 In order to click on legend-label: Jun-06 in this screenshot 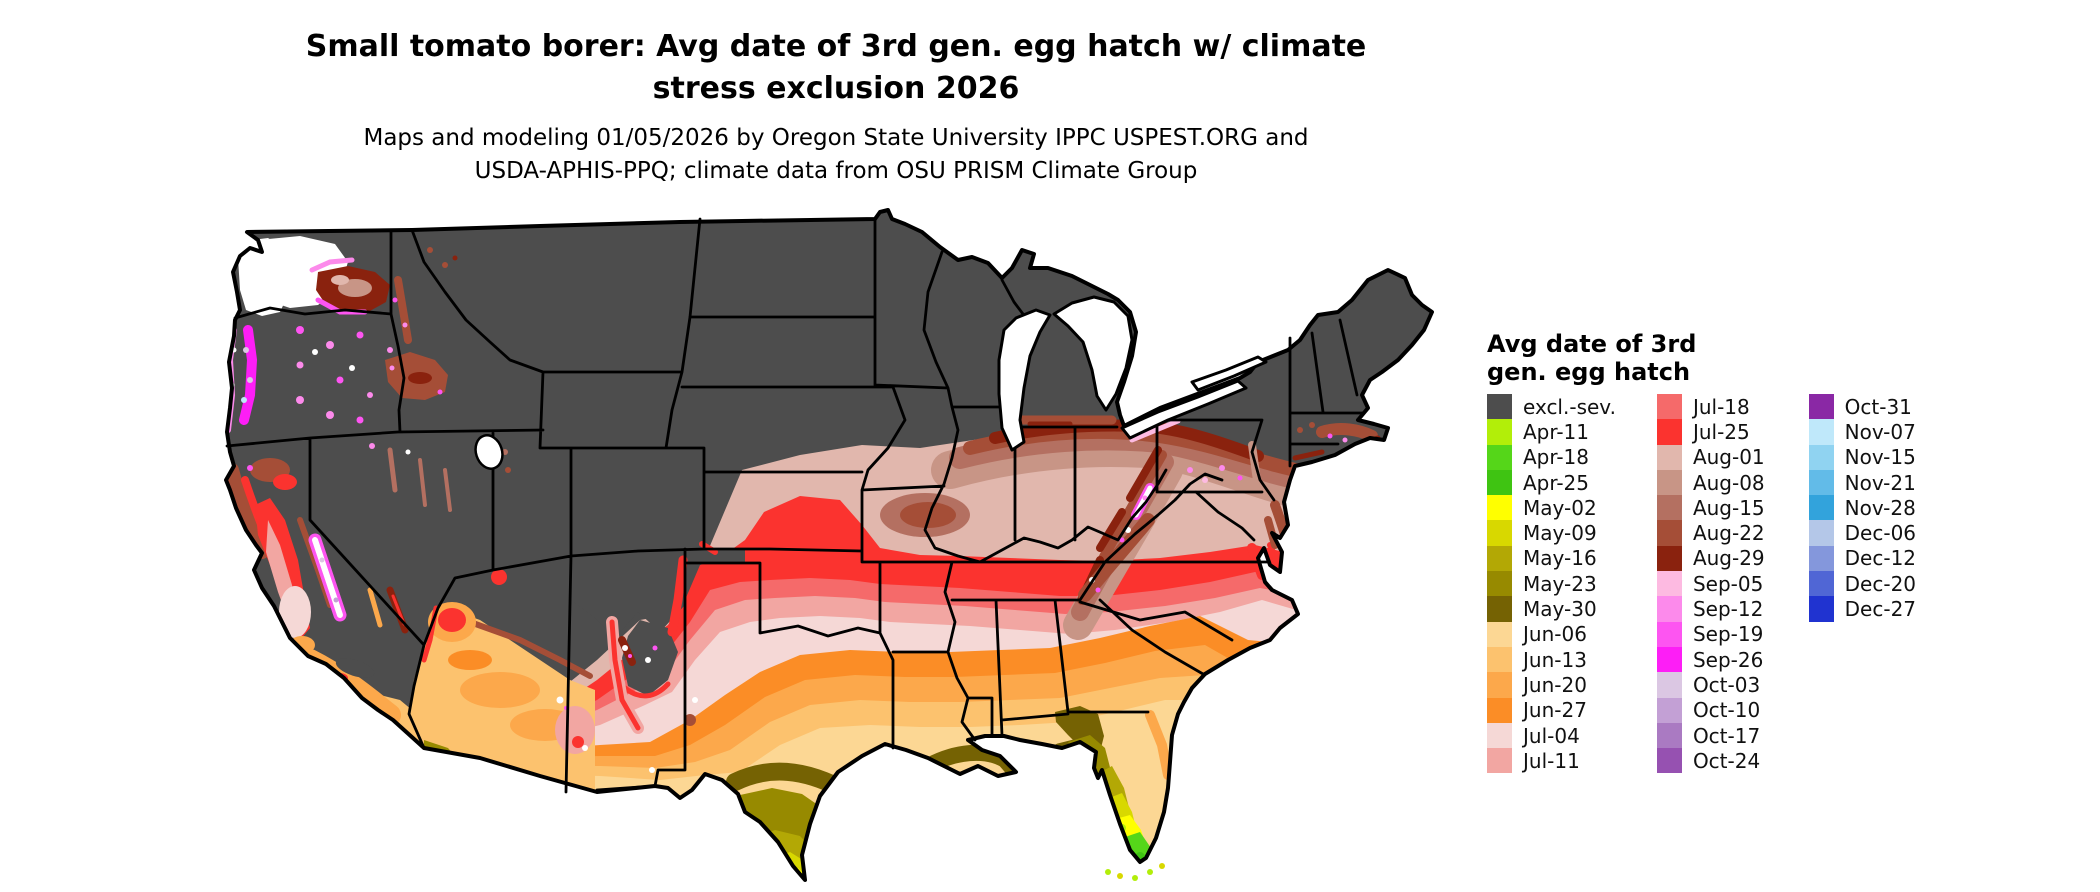, I will do `click(1555, 634)`.